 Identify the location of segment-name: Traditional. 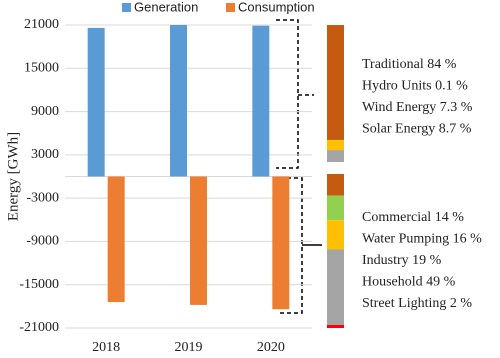
(393, 64).